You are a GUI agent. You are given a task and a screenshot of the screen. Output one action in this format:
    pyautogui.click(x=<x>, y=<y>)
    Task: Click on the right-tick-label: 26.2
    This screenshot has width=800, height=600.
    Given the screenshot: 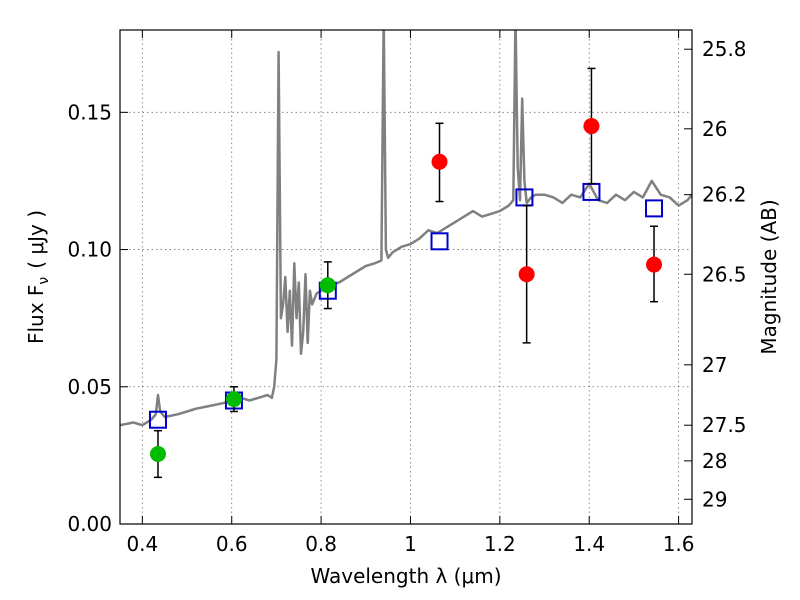 What is the action you would take?
    pyautogui.click(x=724, y=195)
    